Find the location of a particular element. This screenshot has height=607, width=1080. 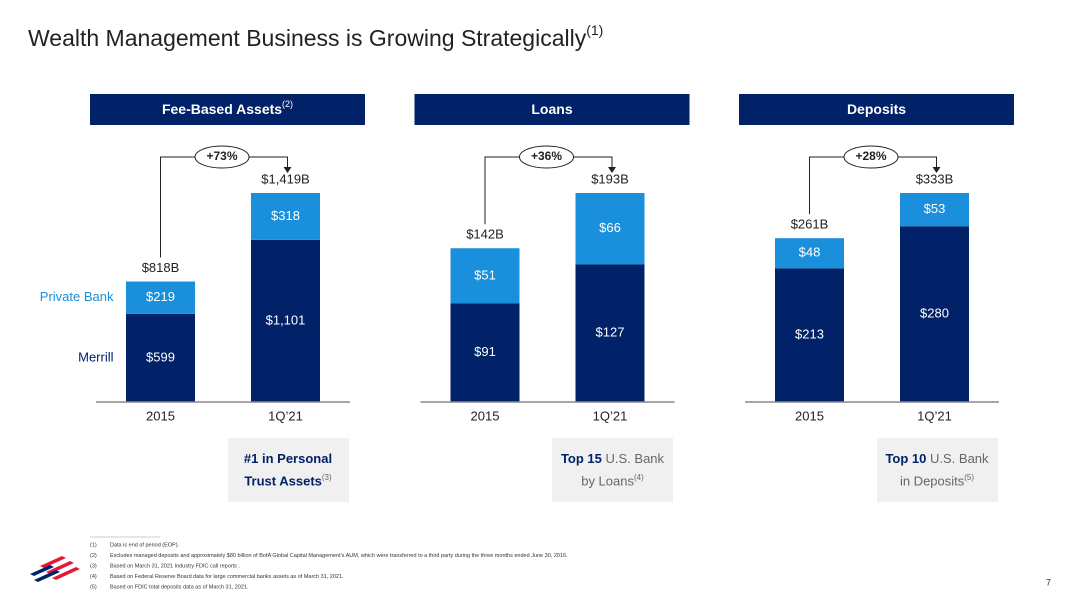

value-label: $280 is located at coordinates (934, 313).